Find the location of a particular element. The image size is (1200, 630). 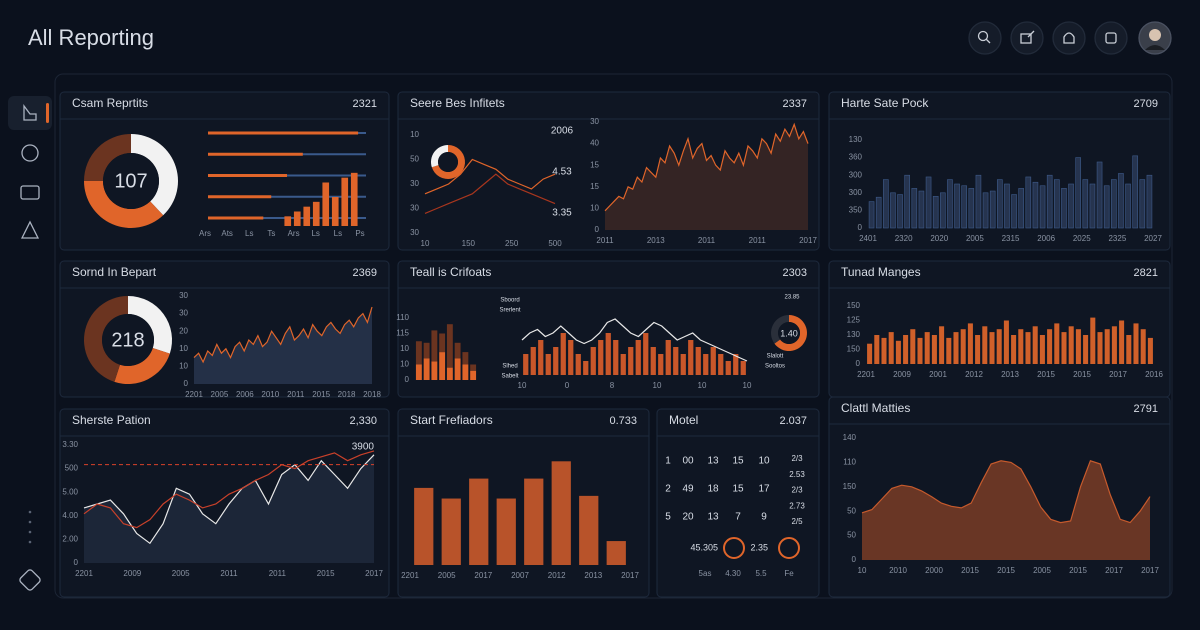

line is located at coordinates (1006, 492).